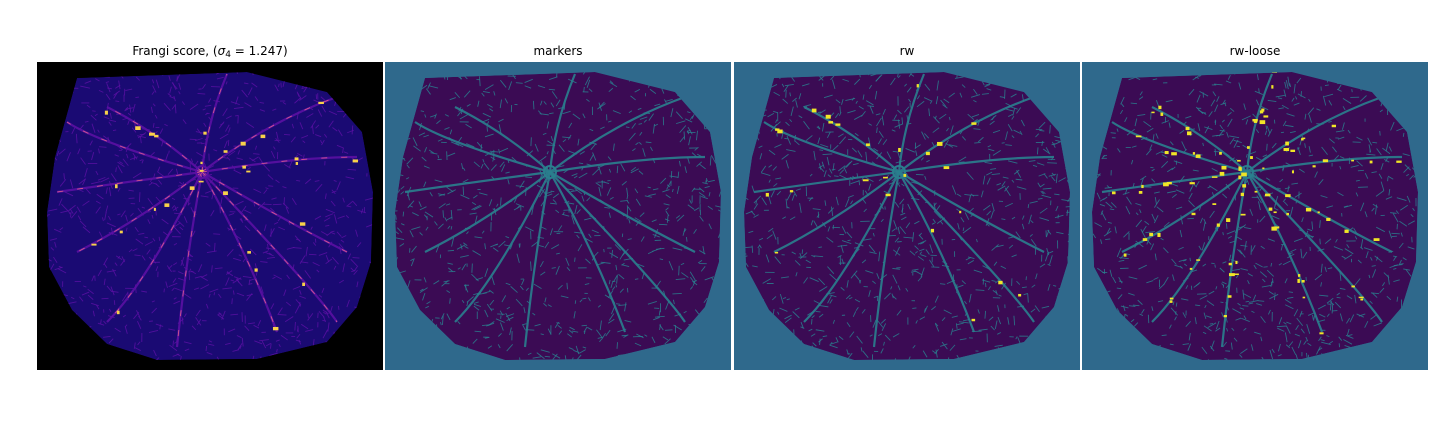  Describe the element at coordinates (907, 51) in the screenshot. I see `rw-title: rw` at that location.